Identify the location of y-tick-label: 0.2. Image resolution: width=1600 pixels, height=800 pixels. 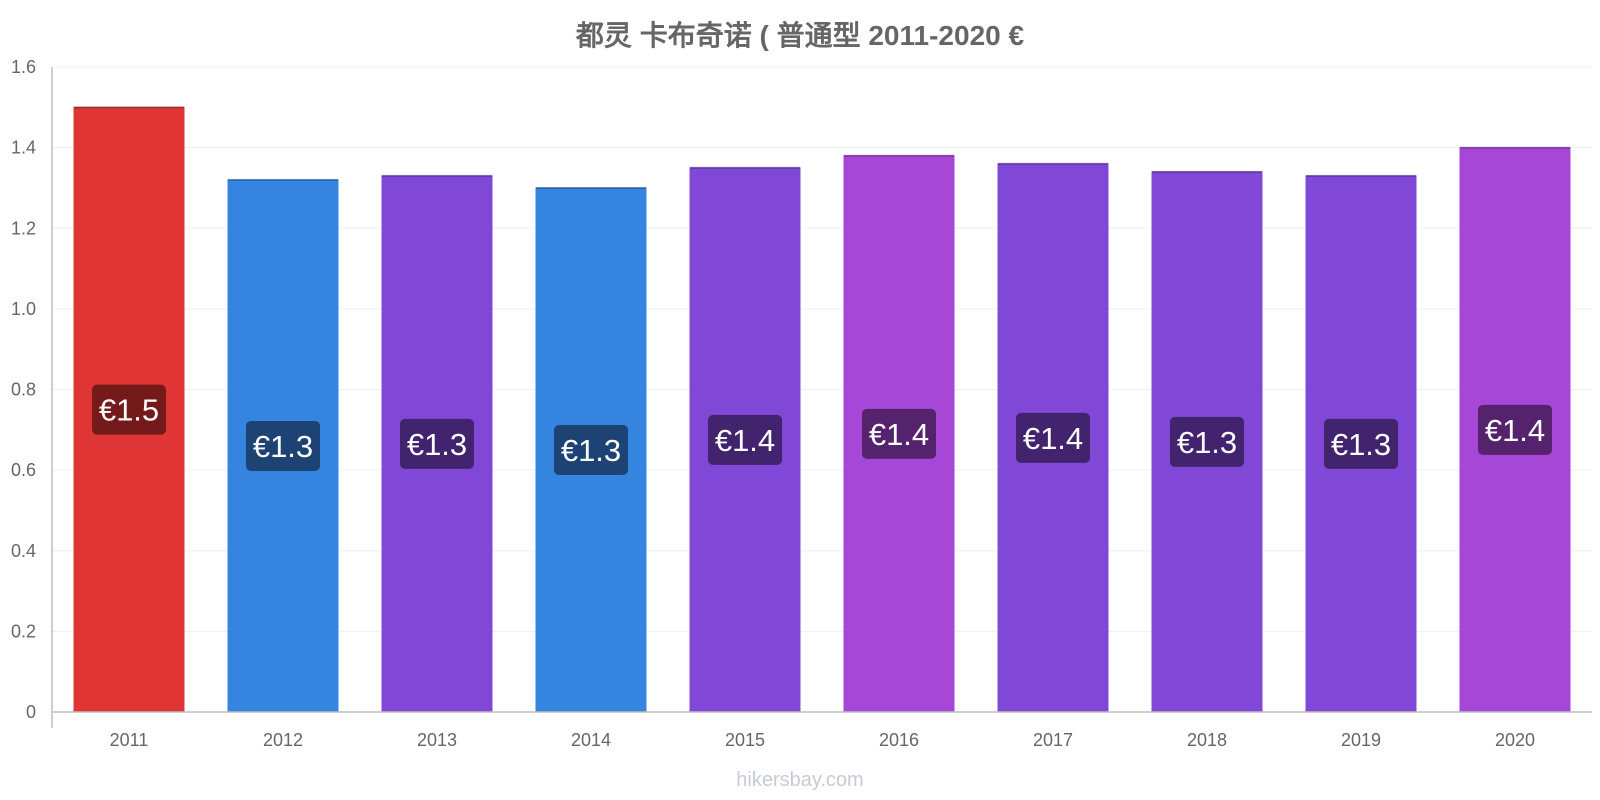
(23, 631).